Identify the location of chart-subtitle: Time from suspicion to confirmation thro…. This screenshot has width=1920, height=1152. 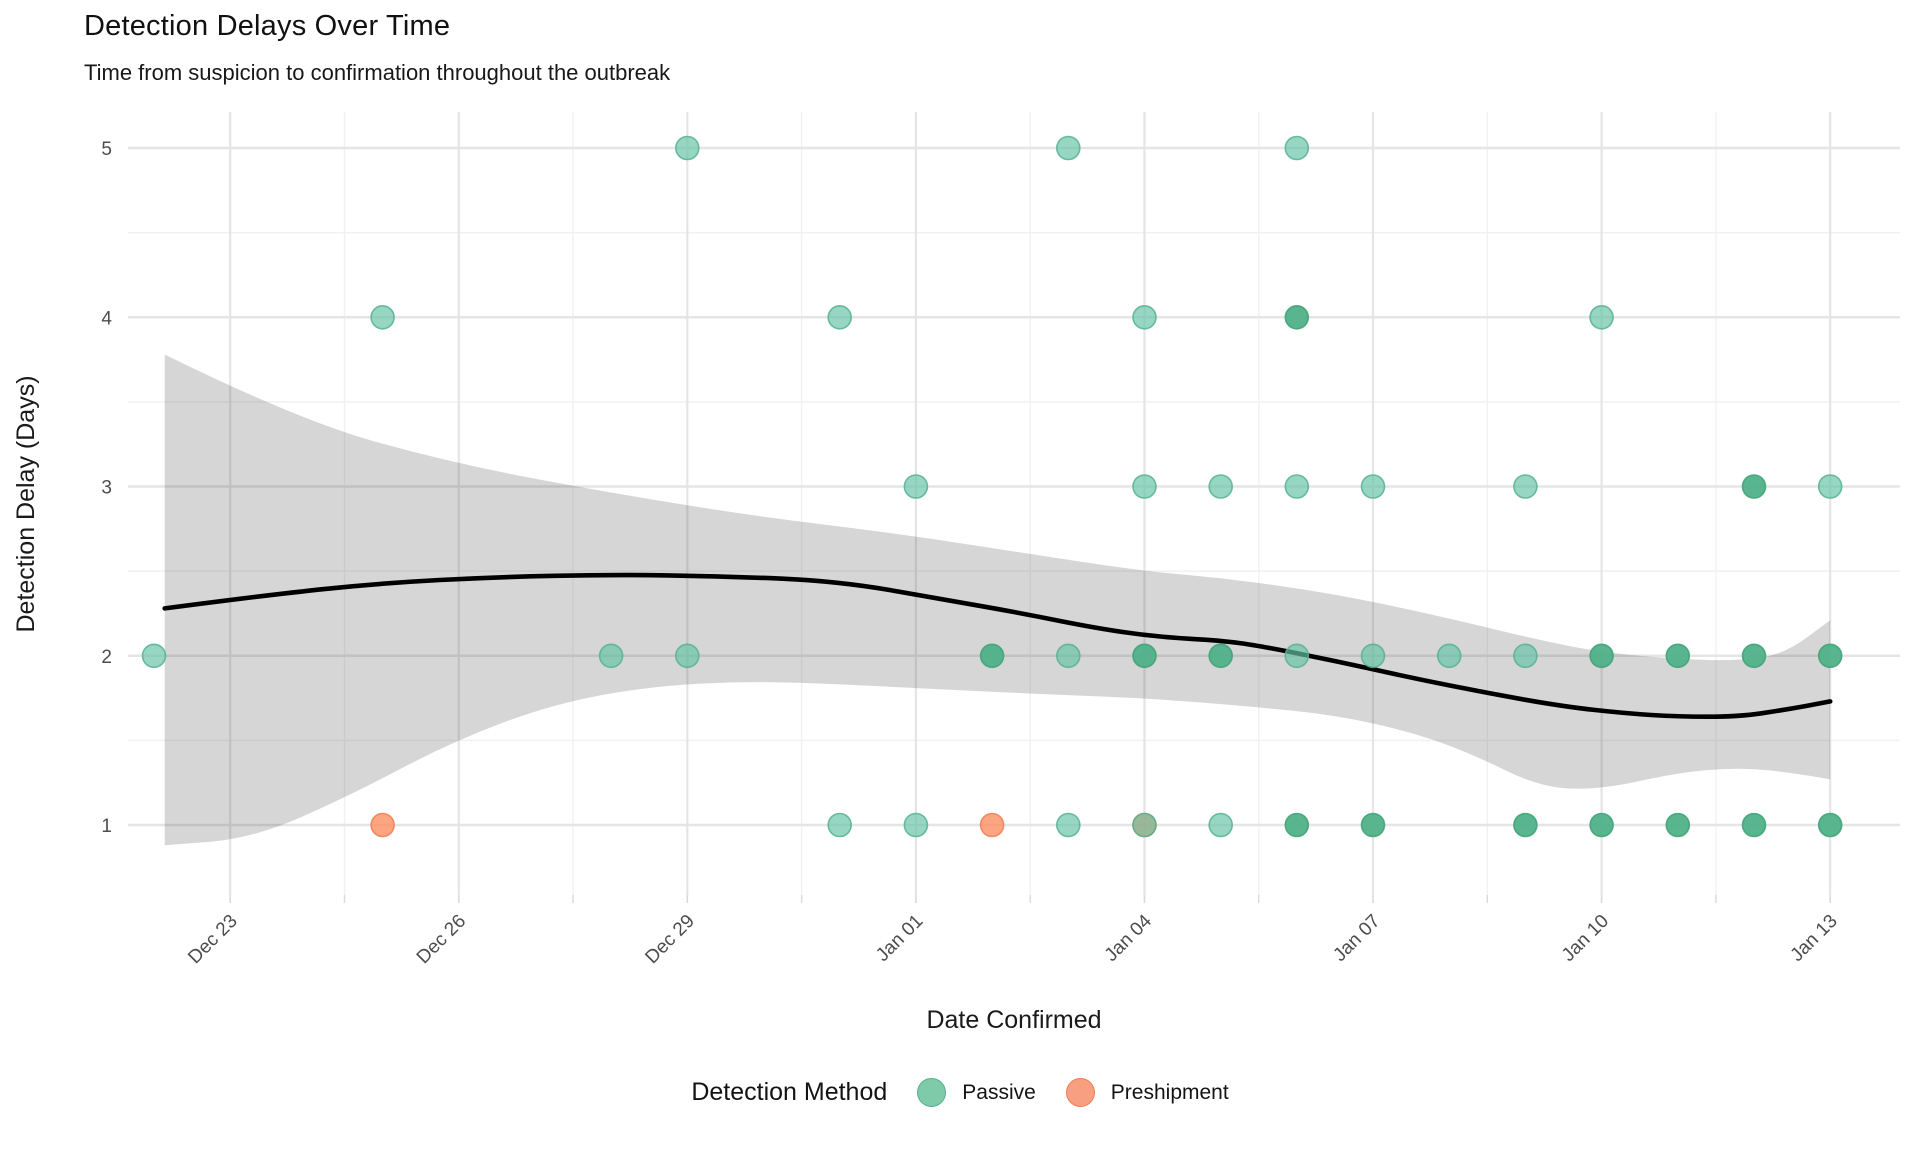
(377, 72).